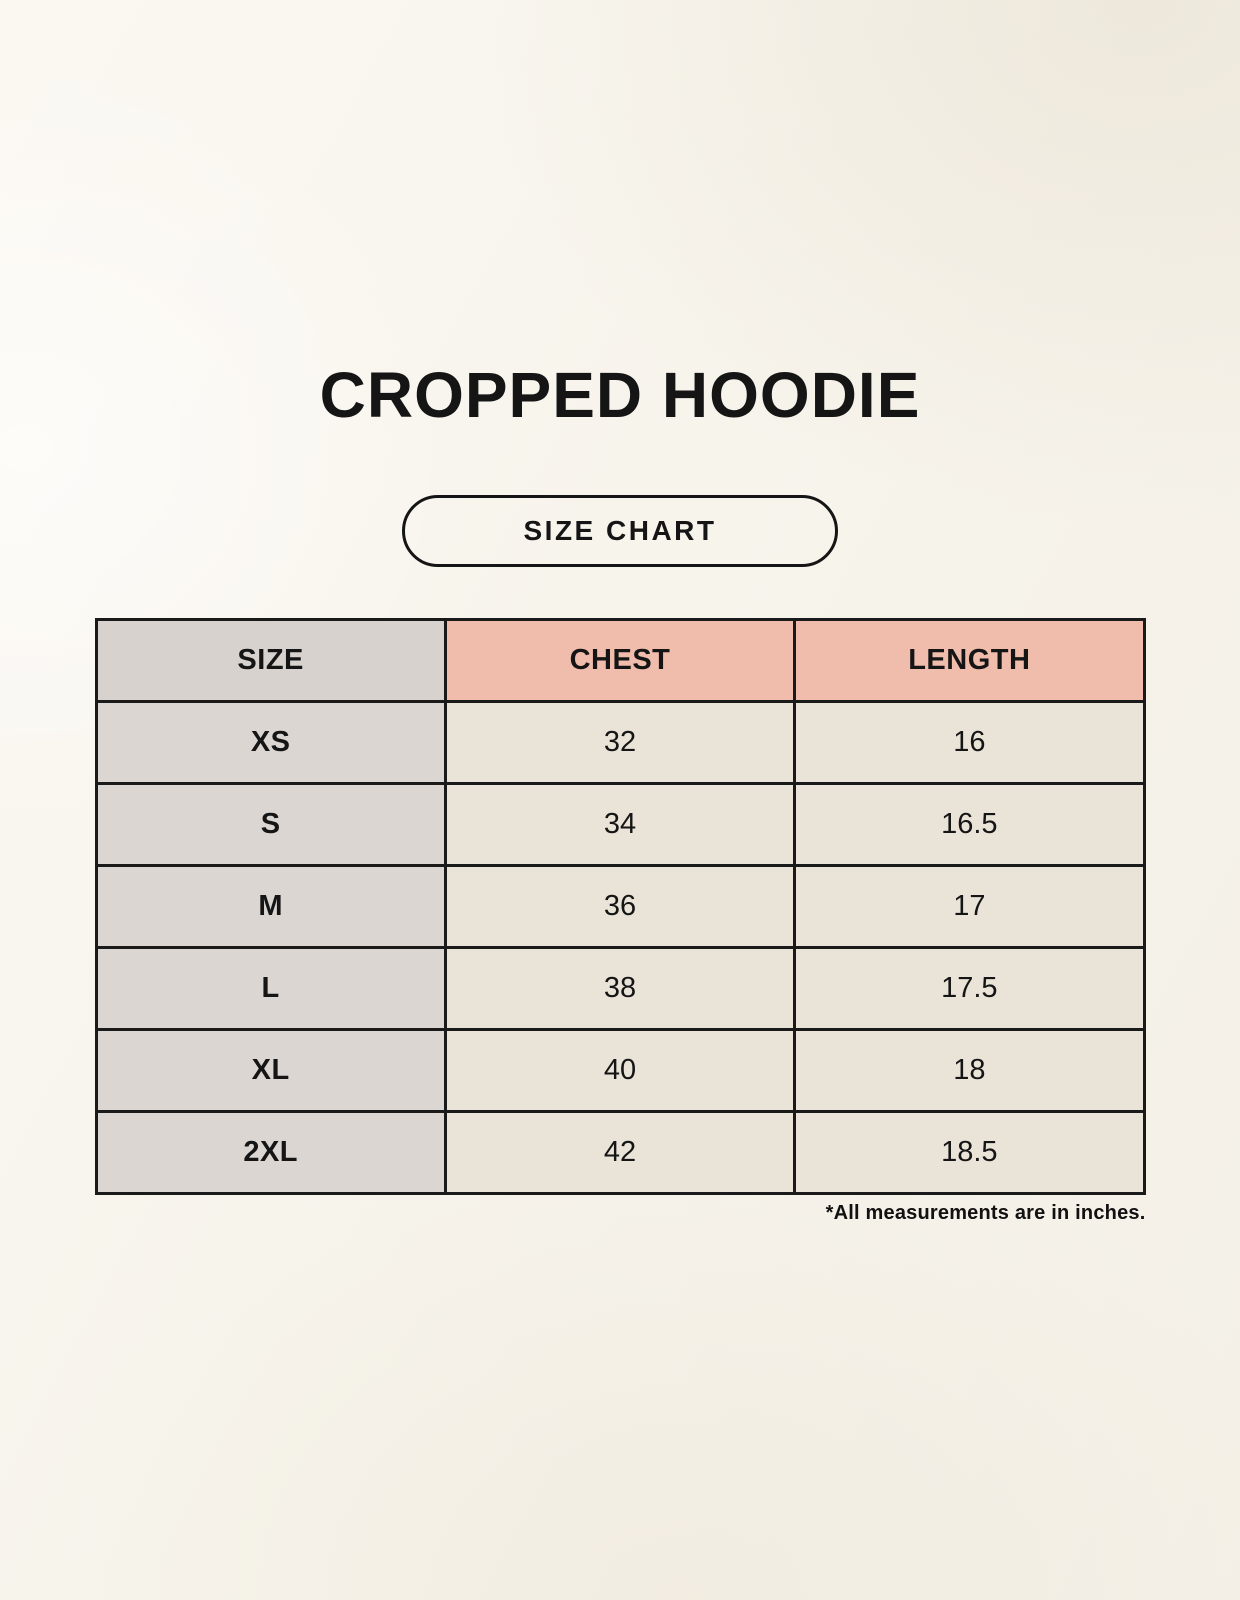 Image resolution: width=1240 pixels, height=1600 pixels. What do you see at coordinates (270, 825) in the screenshot?
I see `size-cell: S` at bounding box center [270, 825].